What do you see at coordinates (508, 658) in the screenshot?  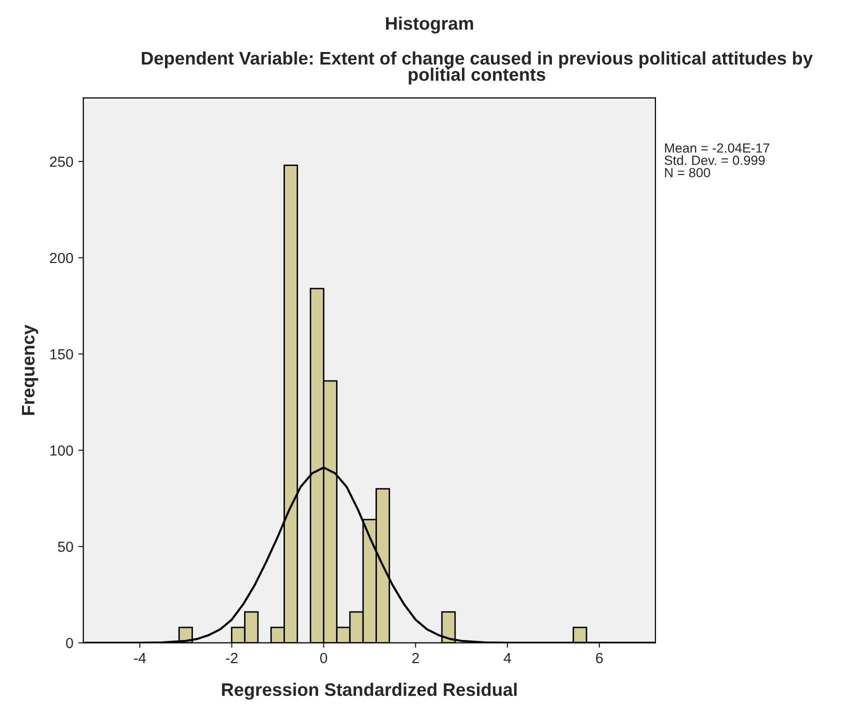 I see `x-tick-label: 4` at bounding box center [508, 658].